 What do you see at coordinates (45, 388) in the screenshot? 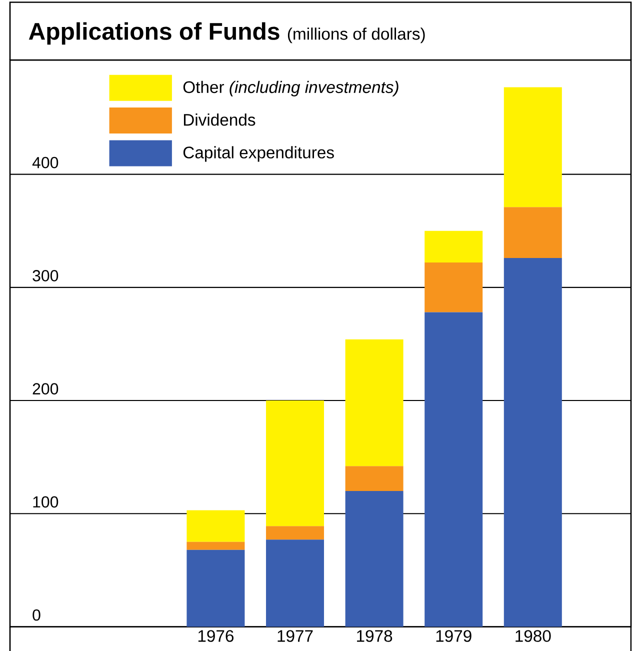
I see `y-tick-label: 200` at bounding box center [45, 388].